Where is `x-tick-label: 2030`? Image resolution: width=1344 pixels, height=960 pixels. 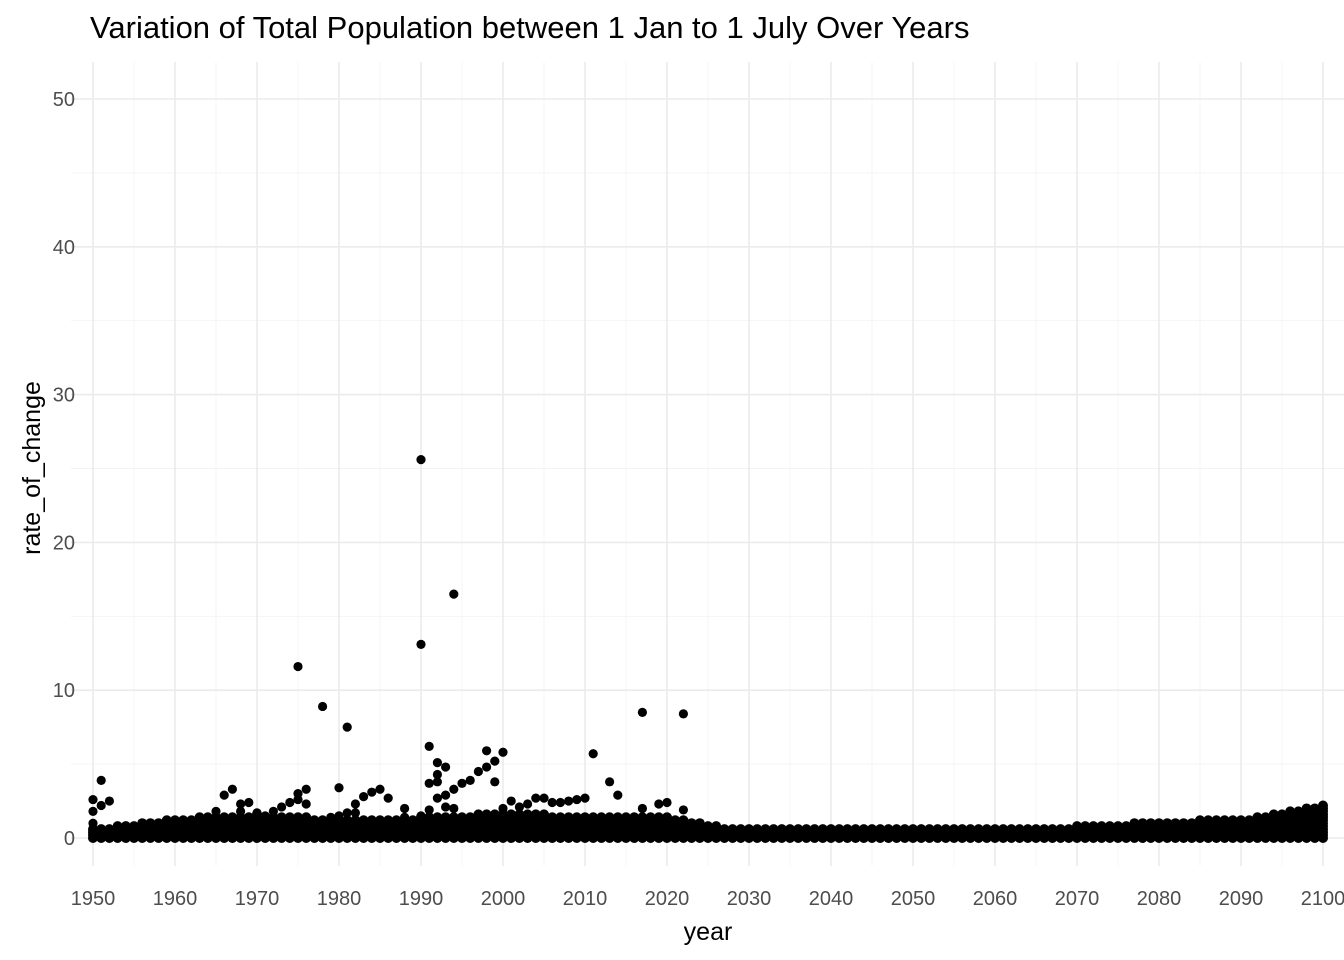
x-tick-label: 2030 is located at coordinates (749, 899).